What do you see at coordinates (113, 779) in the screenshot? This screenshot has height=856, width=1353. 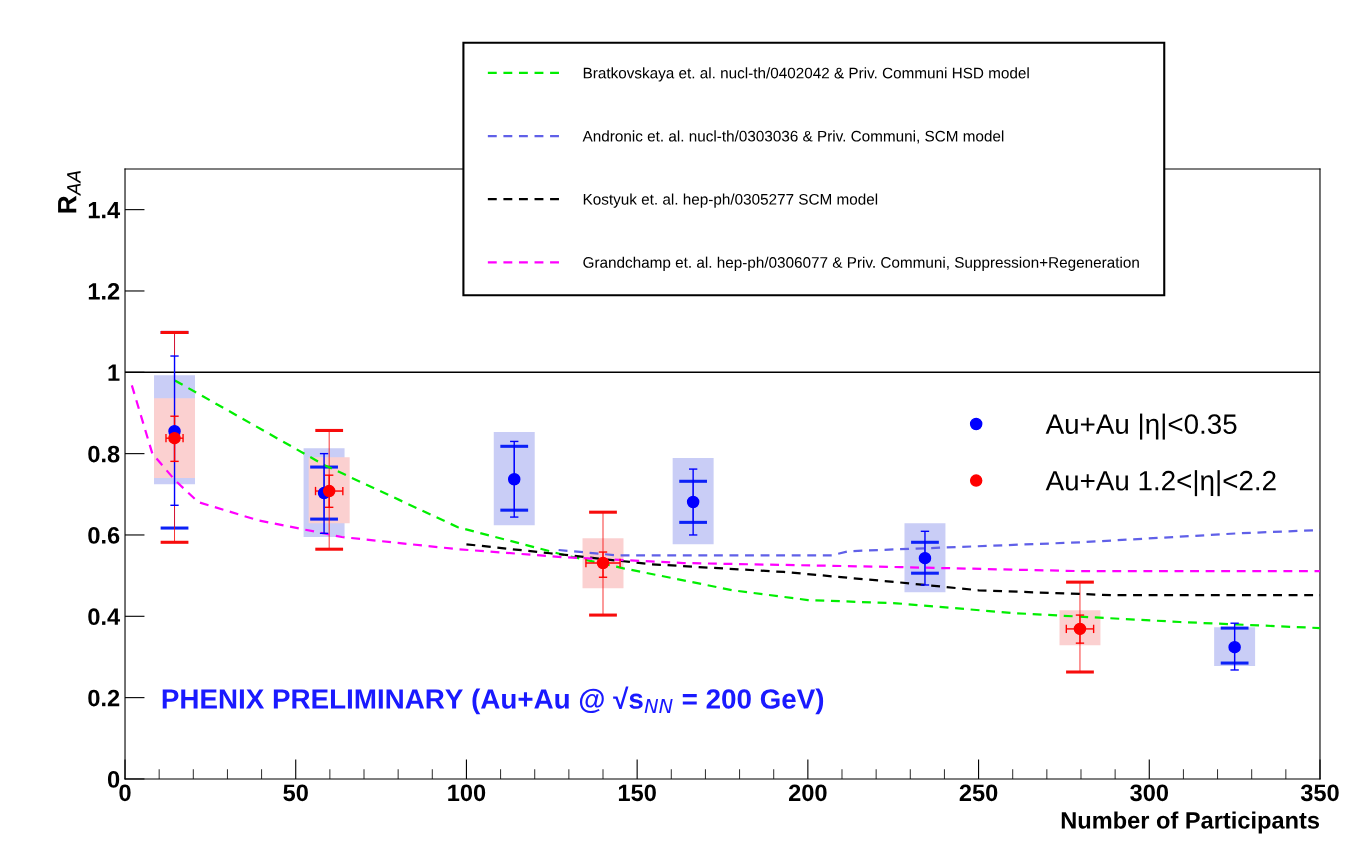 I see `y-tick-label: 0` at bounding box center [113, 779].